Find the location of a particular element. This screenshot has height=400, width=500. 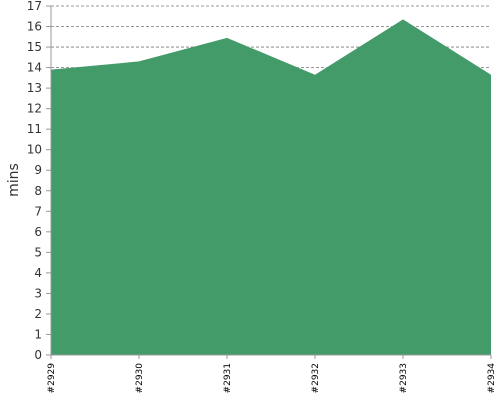

y-tick-label: 2 is located at coordinates (38, 314).